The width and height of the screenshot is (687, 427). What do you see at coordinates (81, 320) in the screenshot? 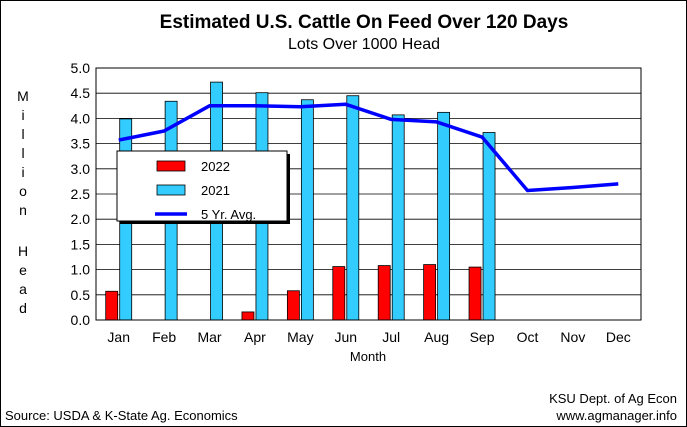
I see `y-tick-label: 0.0` at bounding box center [81, 320].